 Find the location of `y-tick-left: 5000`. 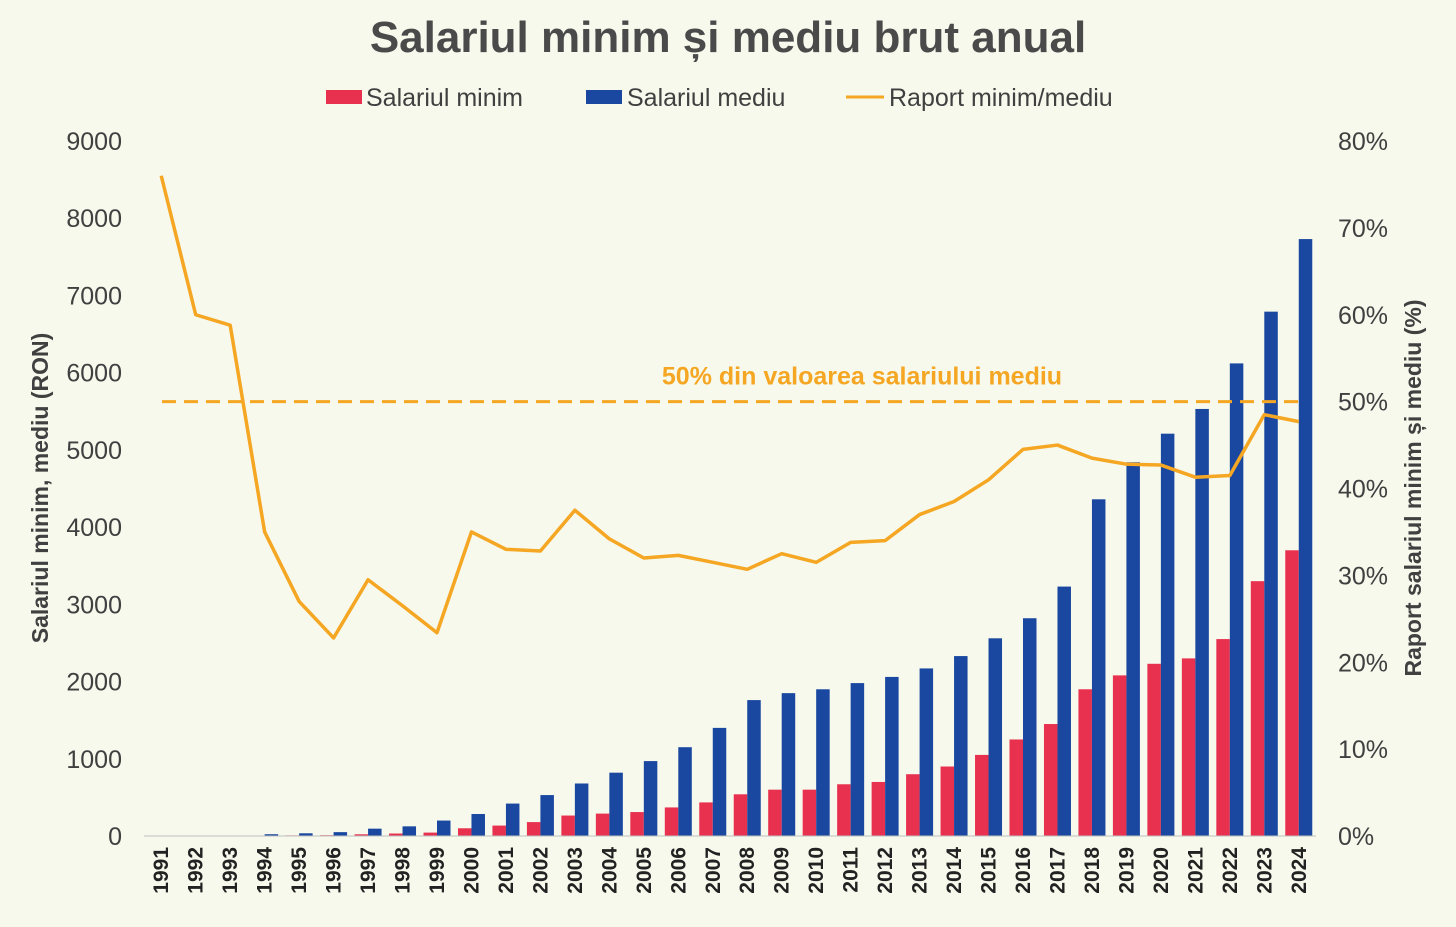

y-tick-left: 5000 is located at coordinates (94, 451).